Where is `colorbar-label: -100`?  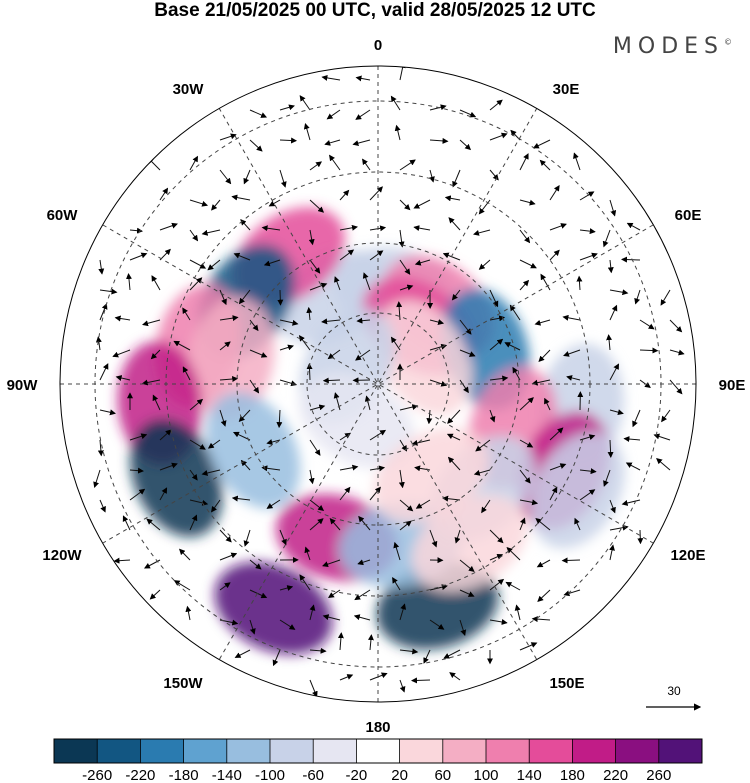 colorbar-label: -100 is located at coordinates (270, 775).